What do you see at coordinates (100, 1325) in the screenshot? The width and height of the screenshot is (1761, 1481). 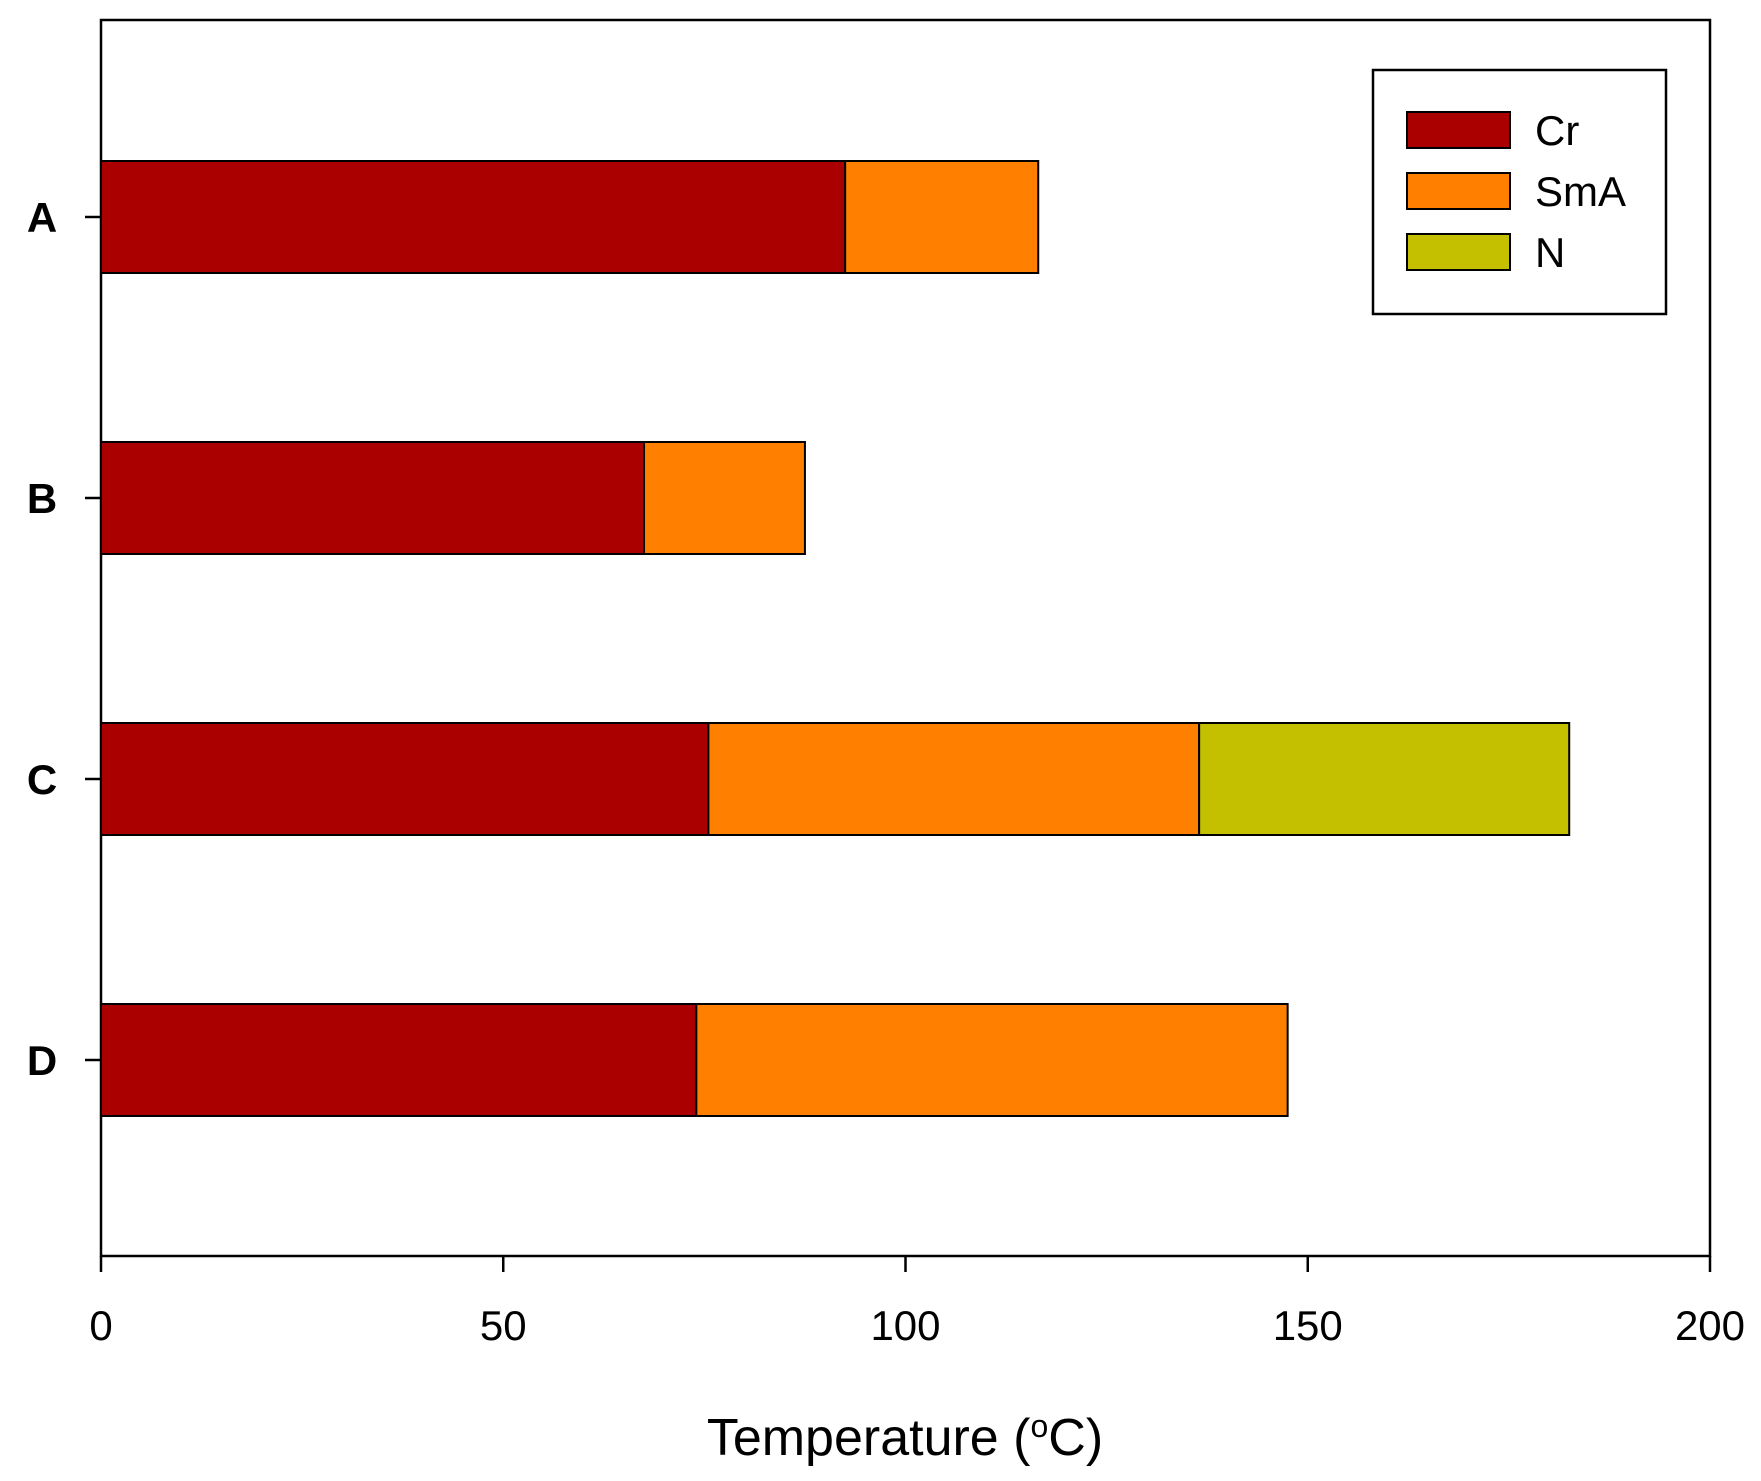 I see `x-tick-label-0: 0` at bounding box center [100, 1325].